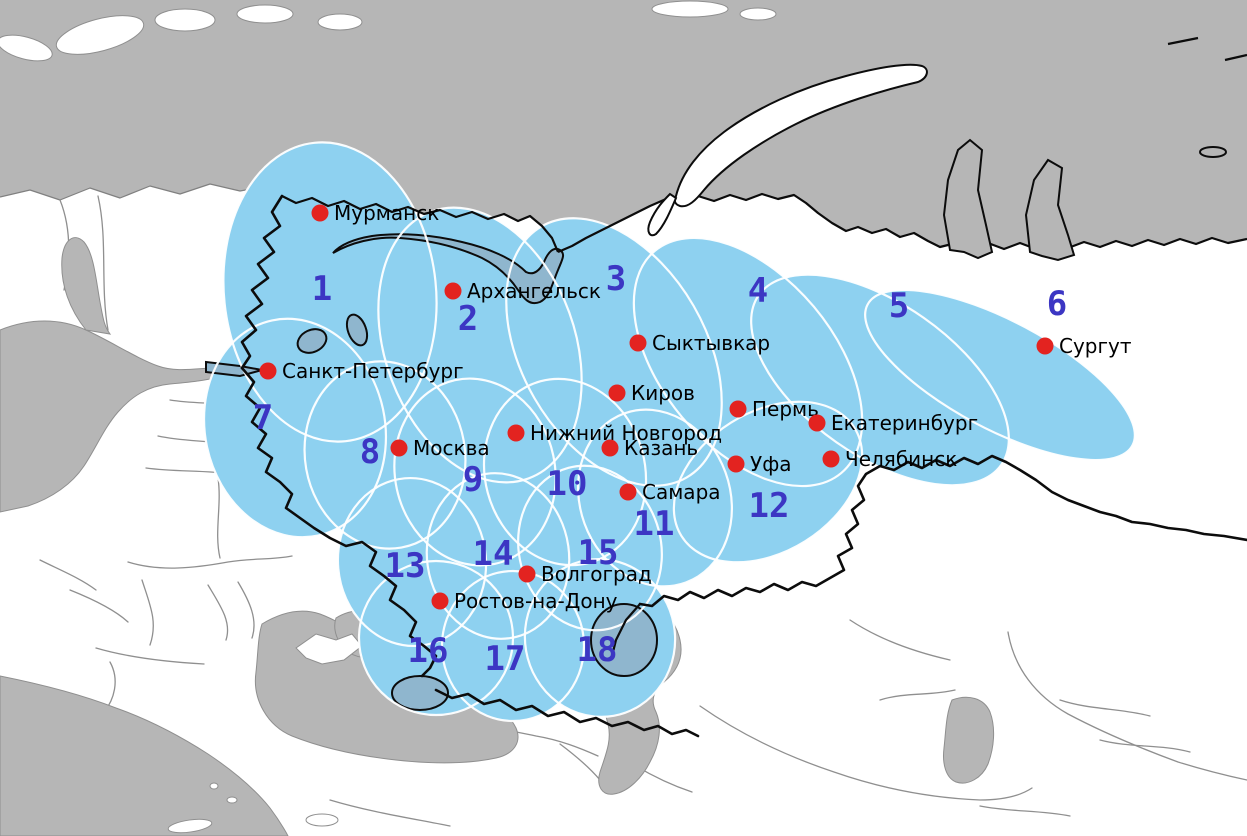 The image size is (1247, 836). What do you see at coordinates (626, 433) in the screenshot?
I see `city-label: Нижний Новгород` at bounding box center [626, 433].